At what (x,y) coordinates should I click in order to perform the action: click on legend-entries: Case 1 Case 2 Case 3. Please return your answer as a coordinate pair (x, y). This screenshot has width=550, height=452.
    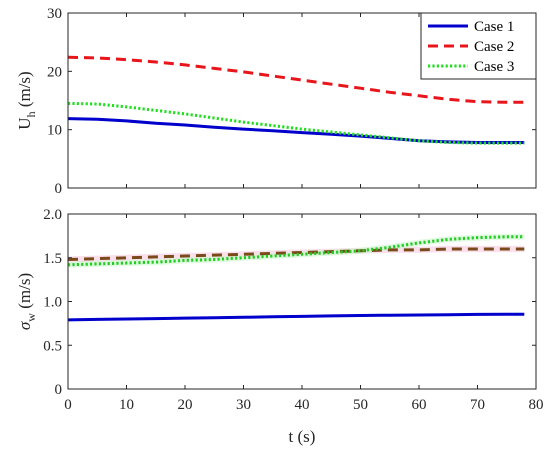
    Looking at the image, I should click on (471, 47).